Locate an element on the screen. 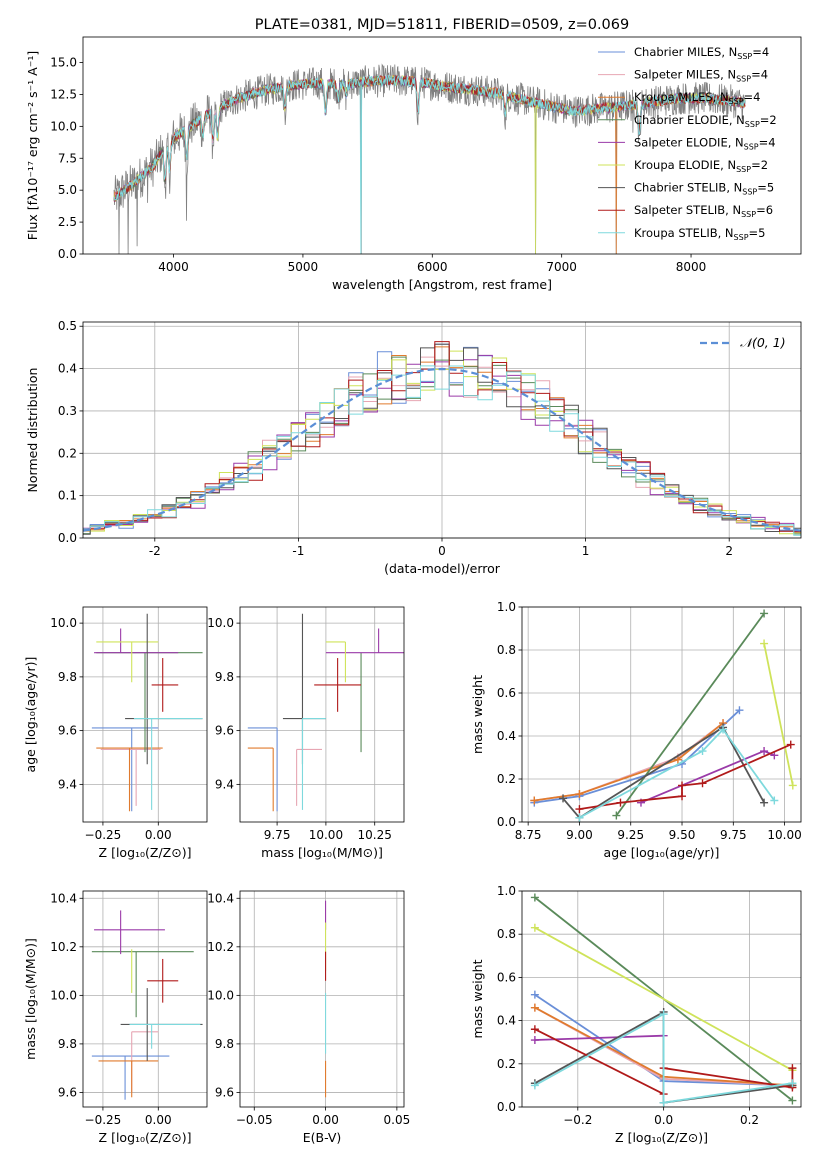 Image resolution: width=819 pixels, height=1170 pixels. series-chabrier-miles is located at coordinates (637, 756).